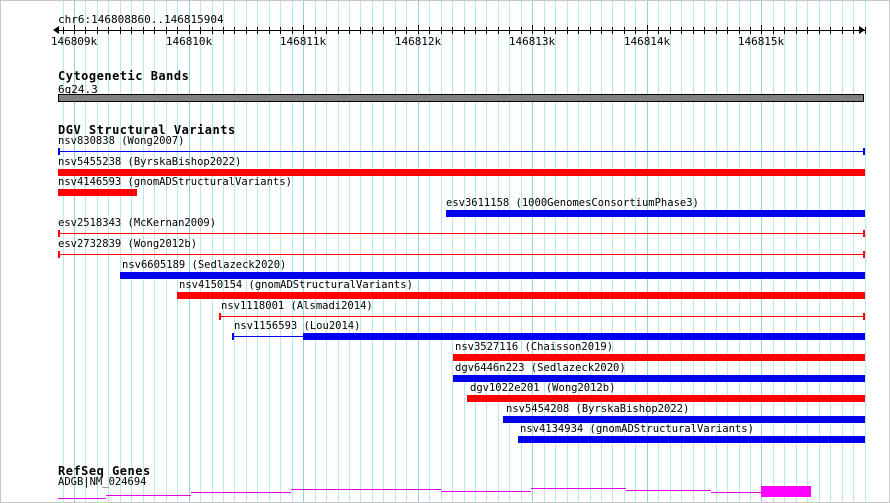 The height and width of the screenshot is (503, 890). I want to click on variant-label: nsv1156593 (Lou2014), so click(297, 326).